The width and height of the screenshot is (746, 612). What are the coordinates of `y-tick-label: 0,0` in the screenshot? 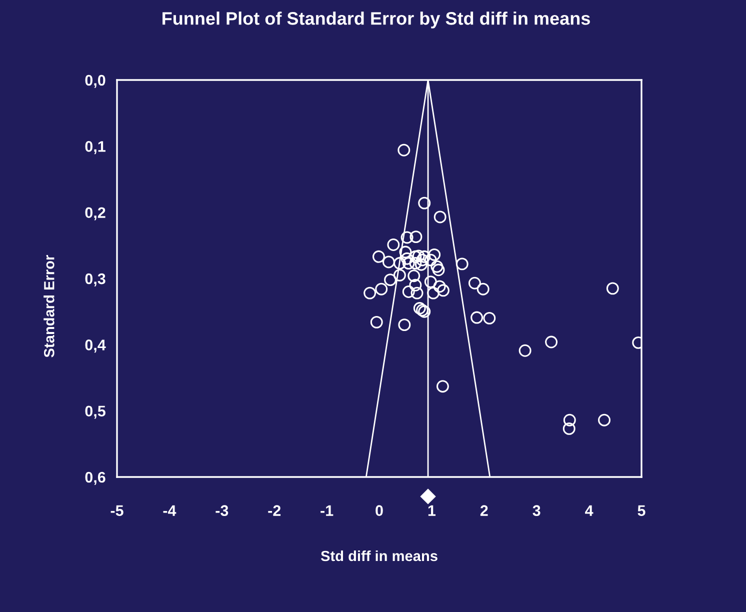 It's located at (95, 81).